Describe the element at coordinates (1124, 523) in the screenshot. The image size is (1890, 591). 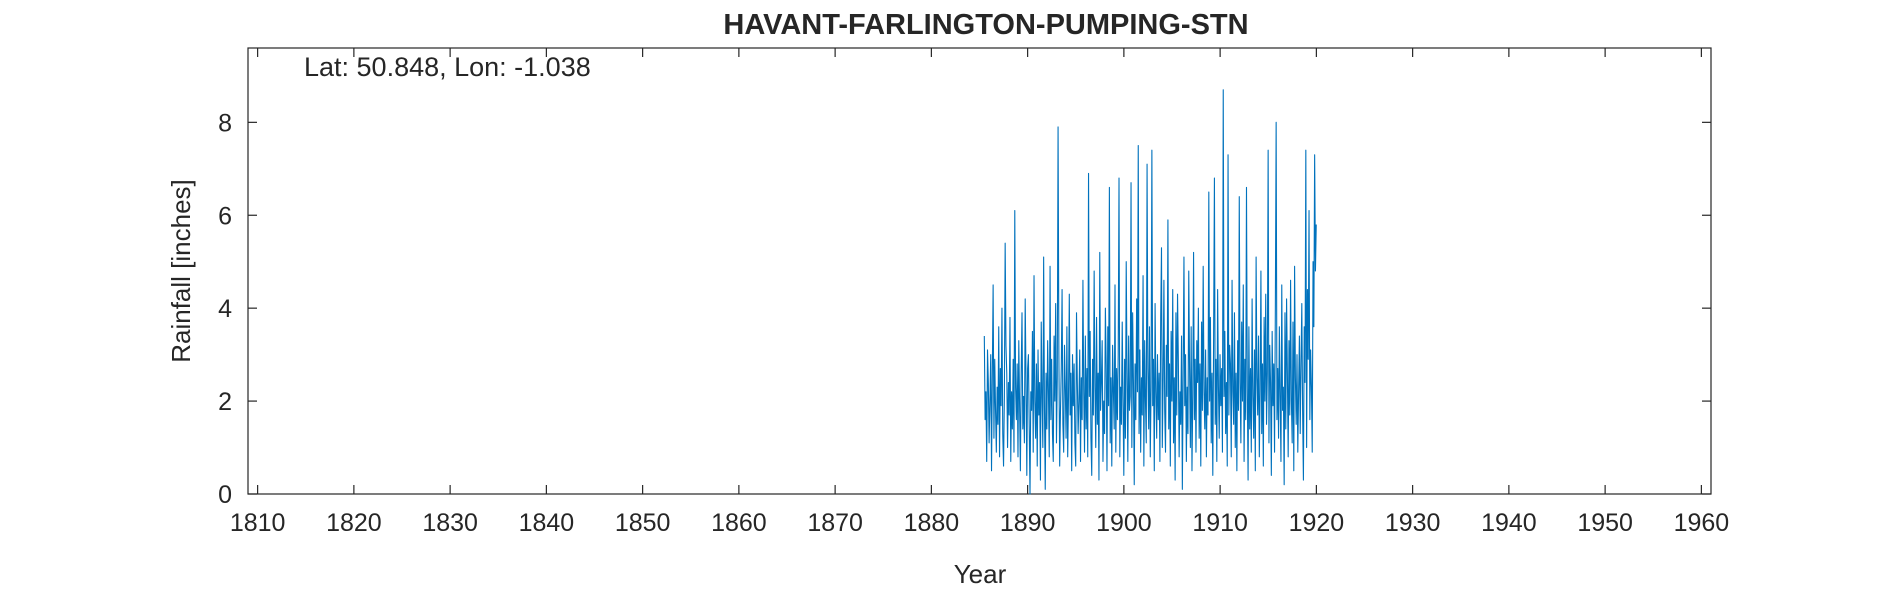
I see `x-tick-label: 1900` at that location.